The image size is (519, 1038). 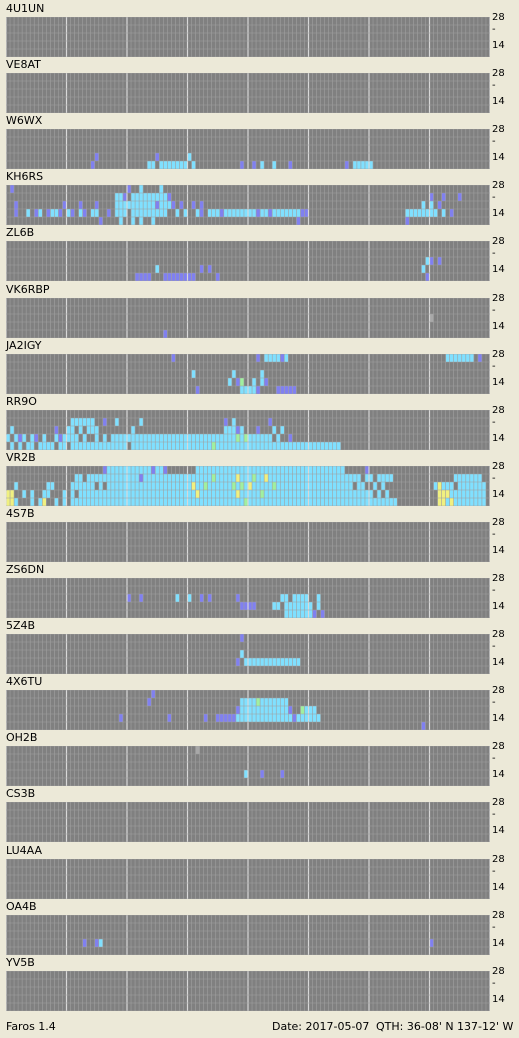 What do you see at coordinates (494, 927) in the screenshot?
I see `band-mid-label: -` at bounding box center [494, 927].